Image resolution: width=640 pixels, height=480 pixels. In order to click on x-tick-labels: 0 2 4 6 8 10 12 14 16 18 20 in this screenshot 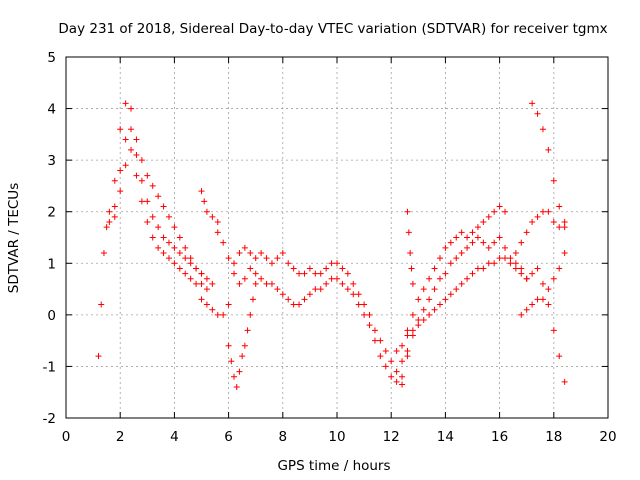, I will do `click(339, 437)`.